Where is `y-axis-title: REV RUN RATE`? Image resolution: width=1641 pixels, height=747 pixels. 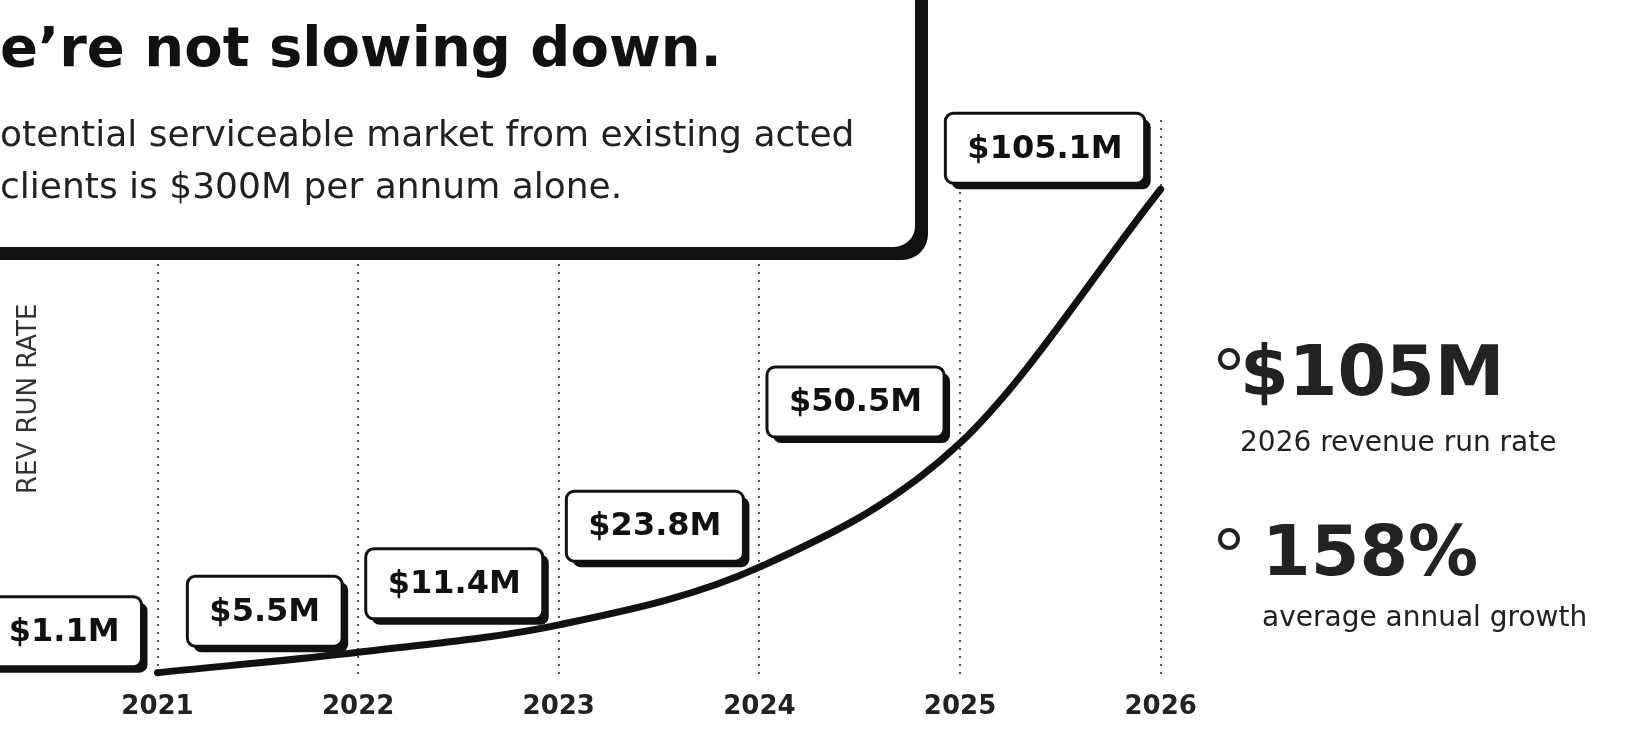 y-axis-title: REV RUN RATE is located at coordinates (27, 399).